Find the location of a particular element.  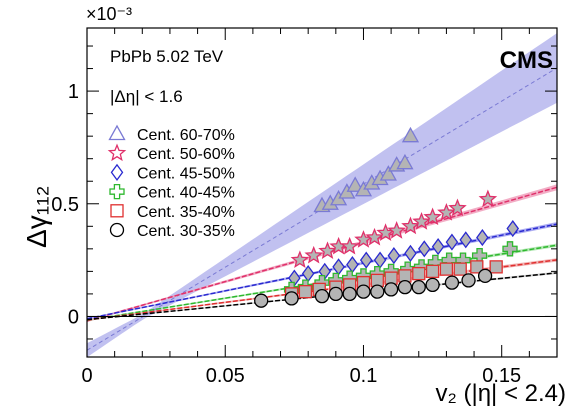

legend-label-2: Cent. 45-50% is located at coordinates (186, 173).